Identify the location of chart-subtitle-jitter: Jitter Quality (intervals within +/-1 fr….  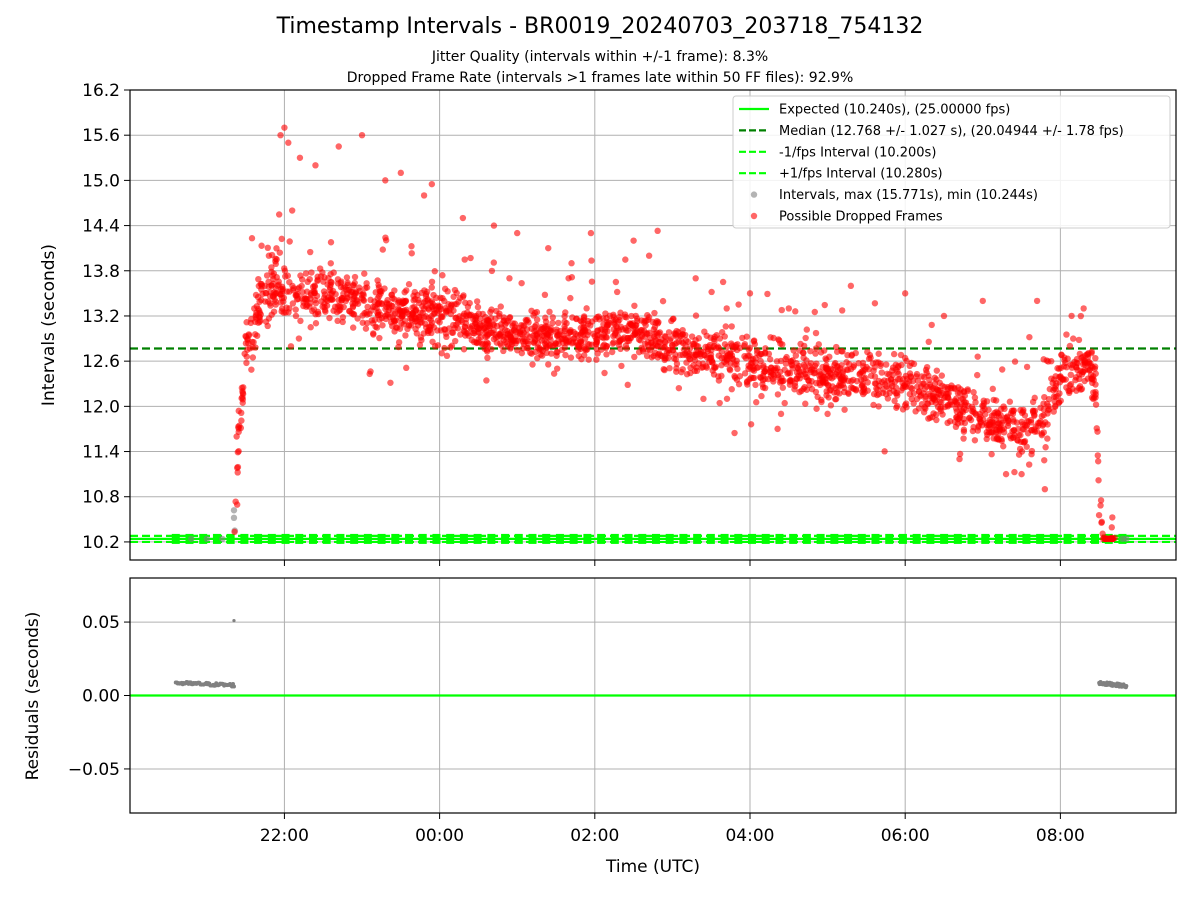
(600, 57).